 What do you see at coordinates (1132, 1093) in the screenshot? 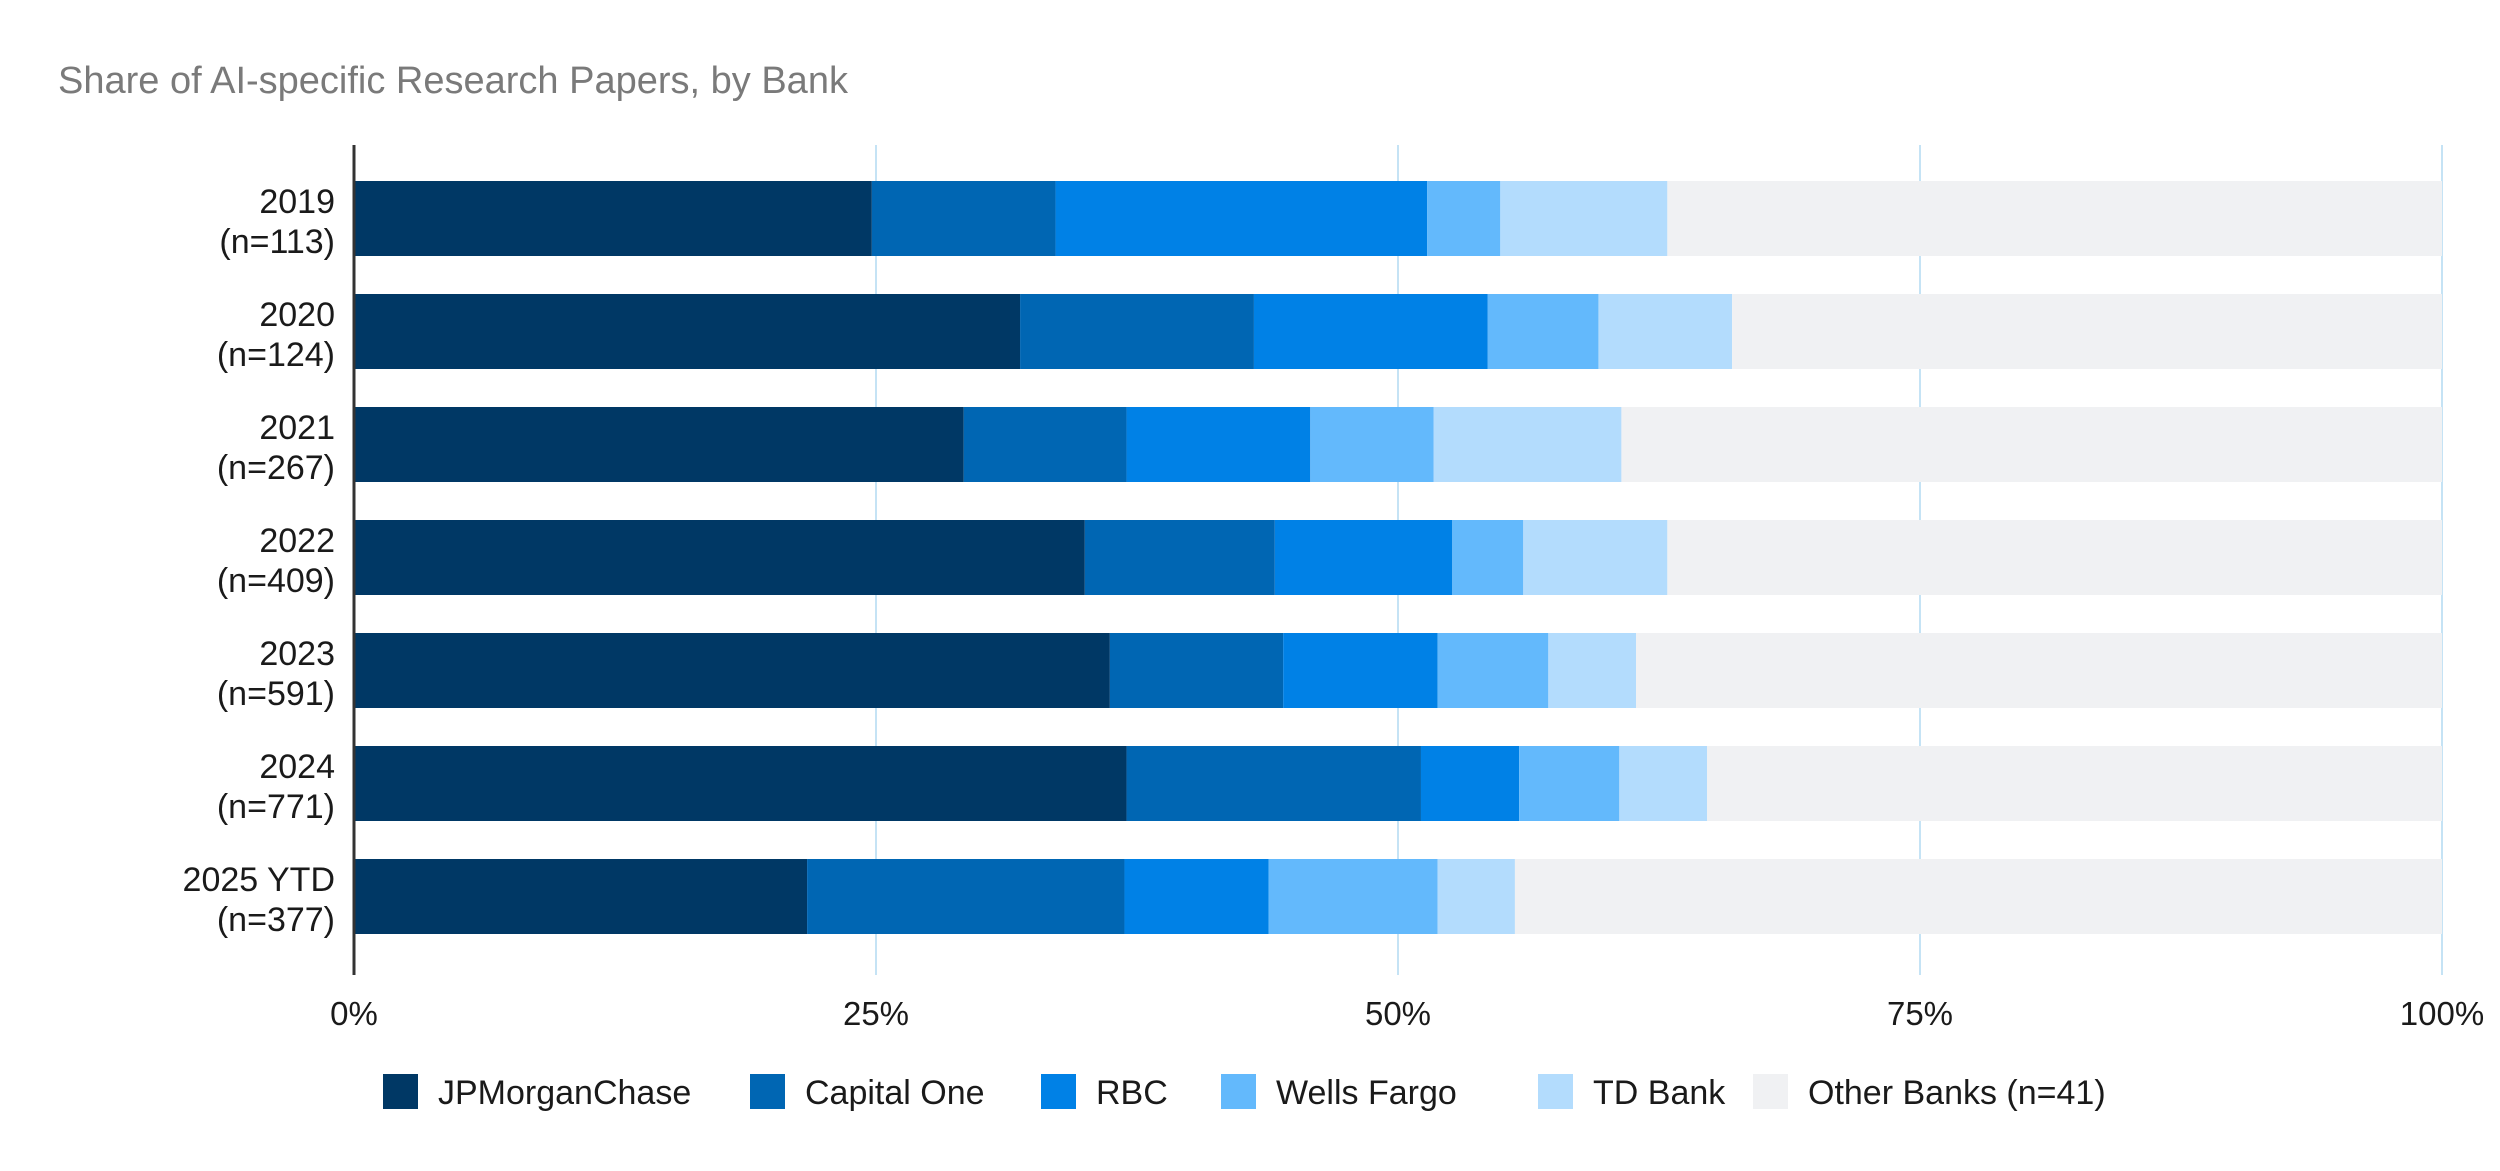
I see `legend-label: RBC` at bounding box center [1132, 1093].